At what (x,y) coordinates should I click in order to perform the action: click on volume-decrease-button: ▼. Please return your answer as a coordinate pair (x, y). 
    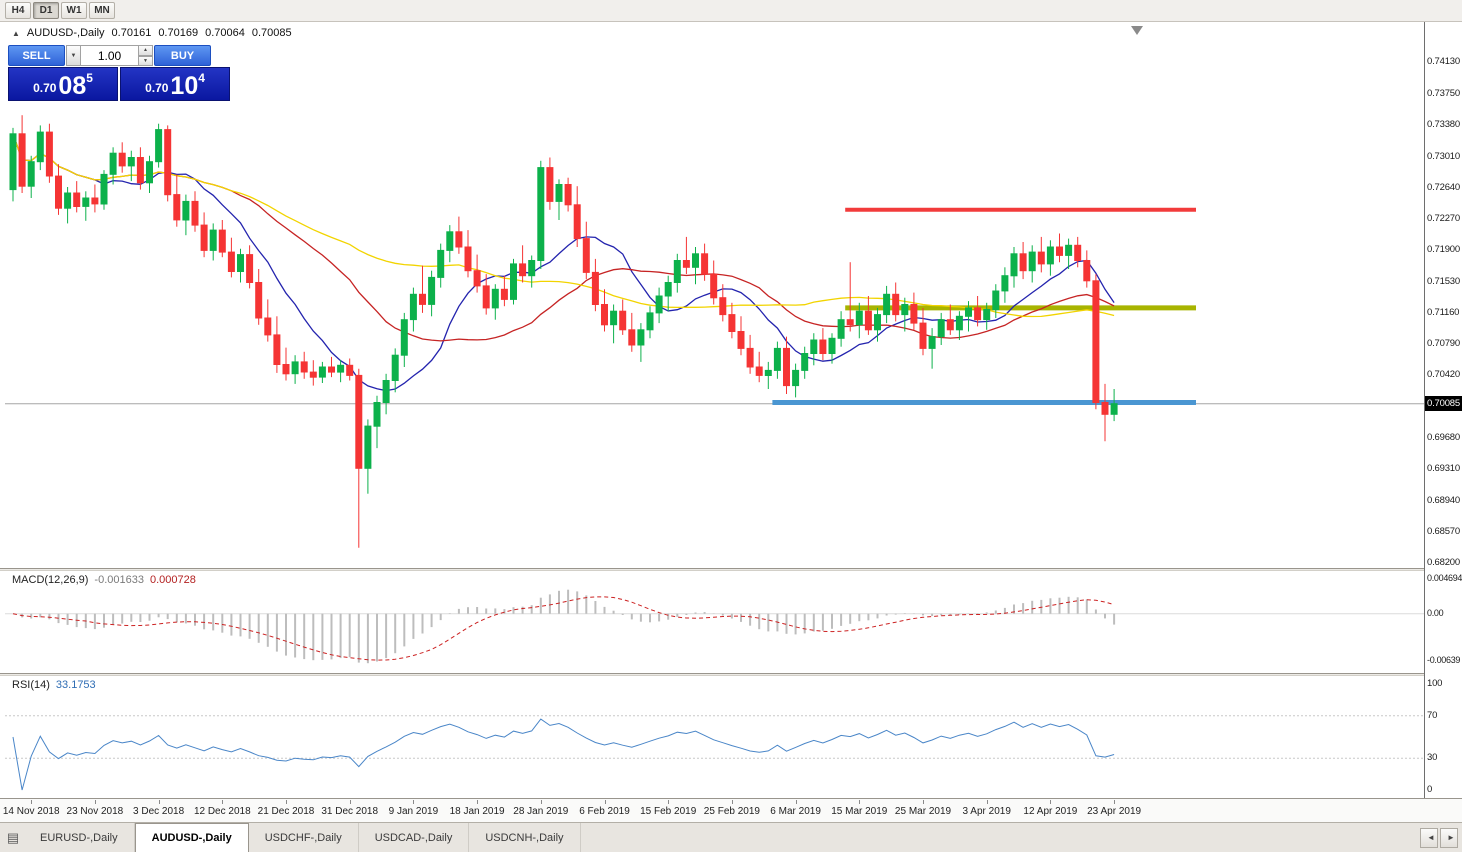
    Looking at the image, I should click on (146, 60).